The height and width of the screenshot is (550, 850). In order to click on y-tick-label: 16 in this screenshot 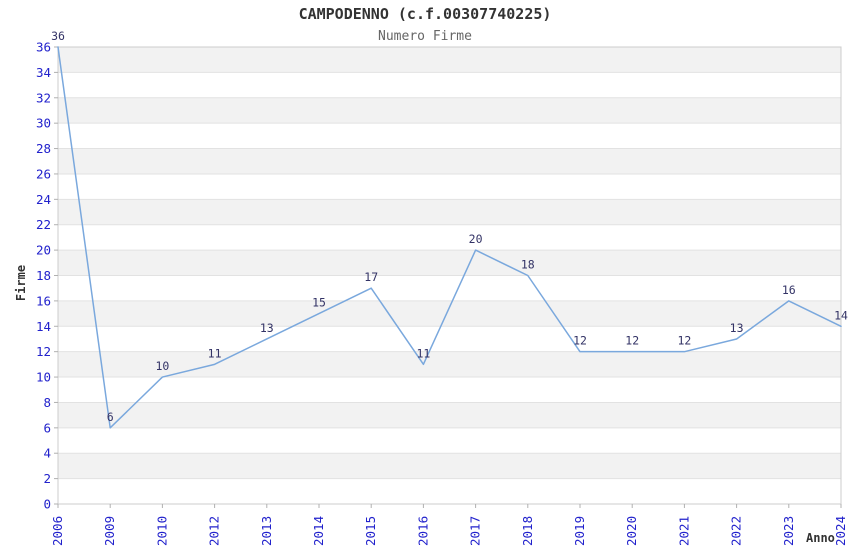, I will do `click(43, 300)`.